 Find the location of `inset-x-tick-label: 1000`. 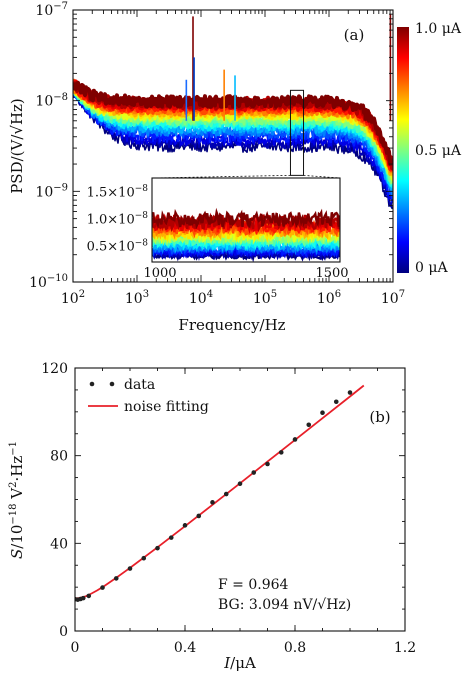

inset-x-tick-label: 1000 is located at coordinates (159, 273).